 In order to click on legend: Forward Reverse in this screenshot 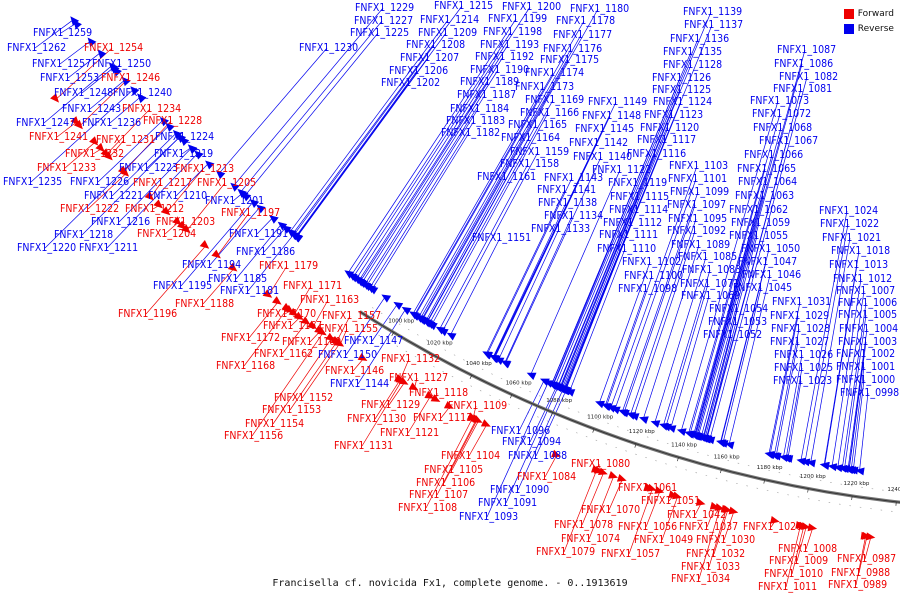, I will do `click(868, 21)`.